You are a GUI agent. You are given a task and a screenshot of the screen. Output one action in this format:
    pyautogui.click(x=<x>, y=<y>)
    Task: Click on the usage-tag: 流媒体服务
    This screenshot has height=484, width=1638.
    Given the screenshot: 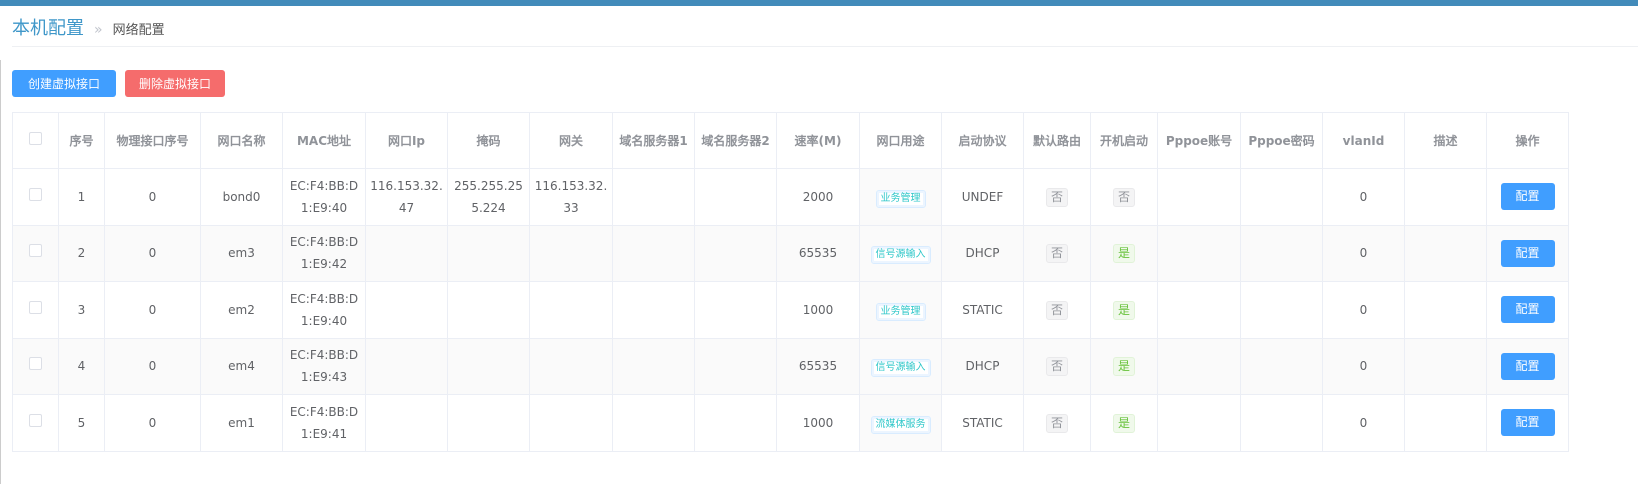 What is the action you would take?
    pyautogui.click(x=900, y=424)
    